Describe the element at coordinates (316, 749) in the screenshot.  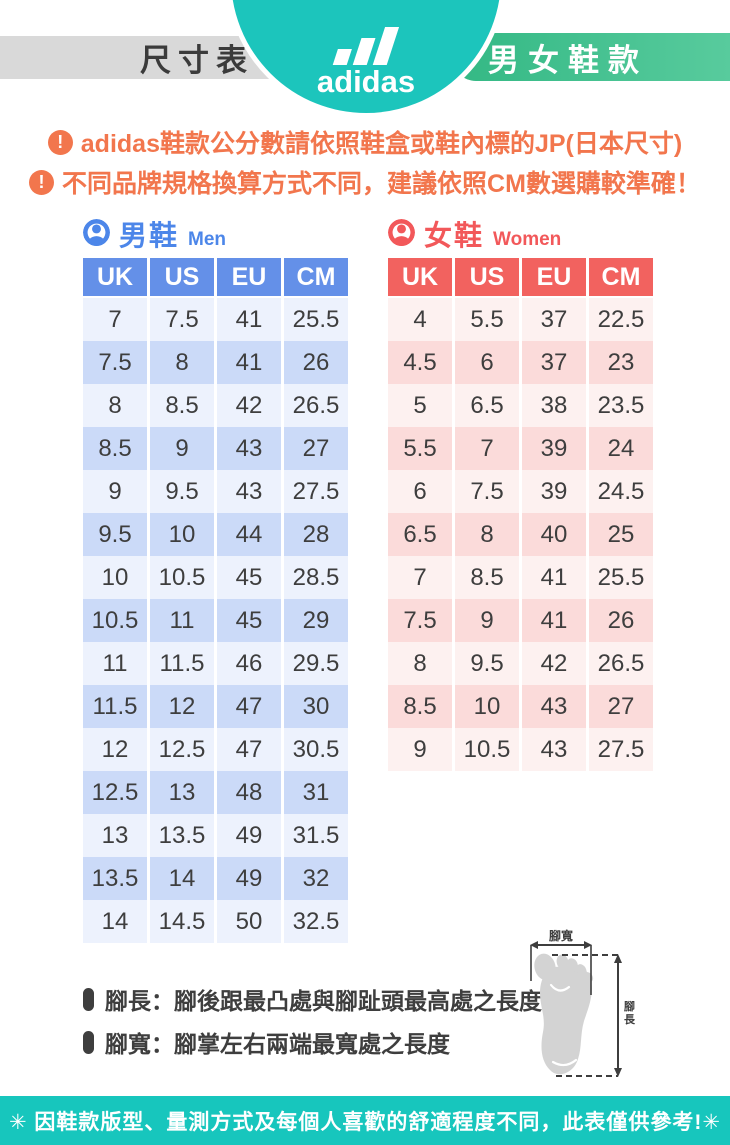
I see `table-cell: 30.5` at that location.